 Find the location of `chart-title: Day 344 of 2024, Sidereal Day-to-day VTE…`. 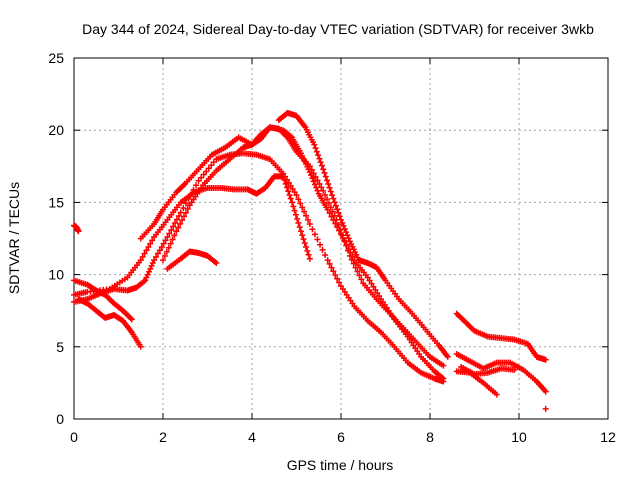

chart-title: Day 344 of 2024, Sidereal Day-to-day VTE… is located at coordinates (338, 29).